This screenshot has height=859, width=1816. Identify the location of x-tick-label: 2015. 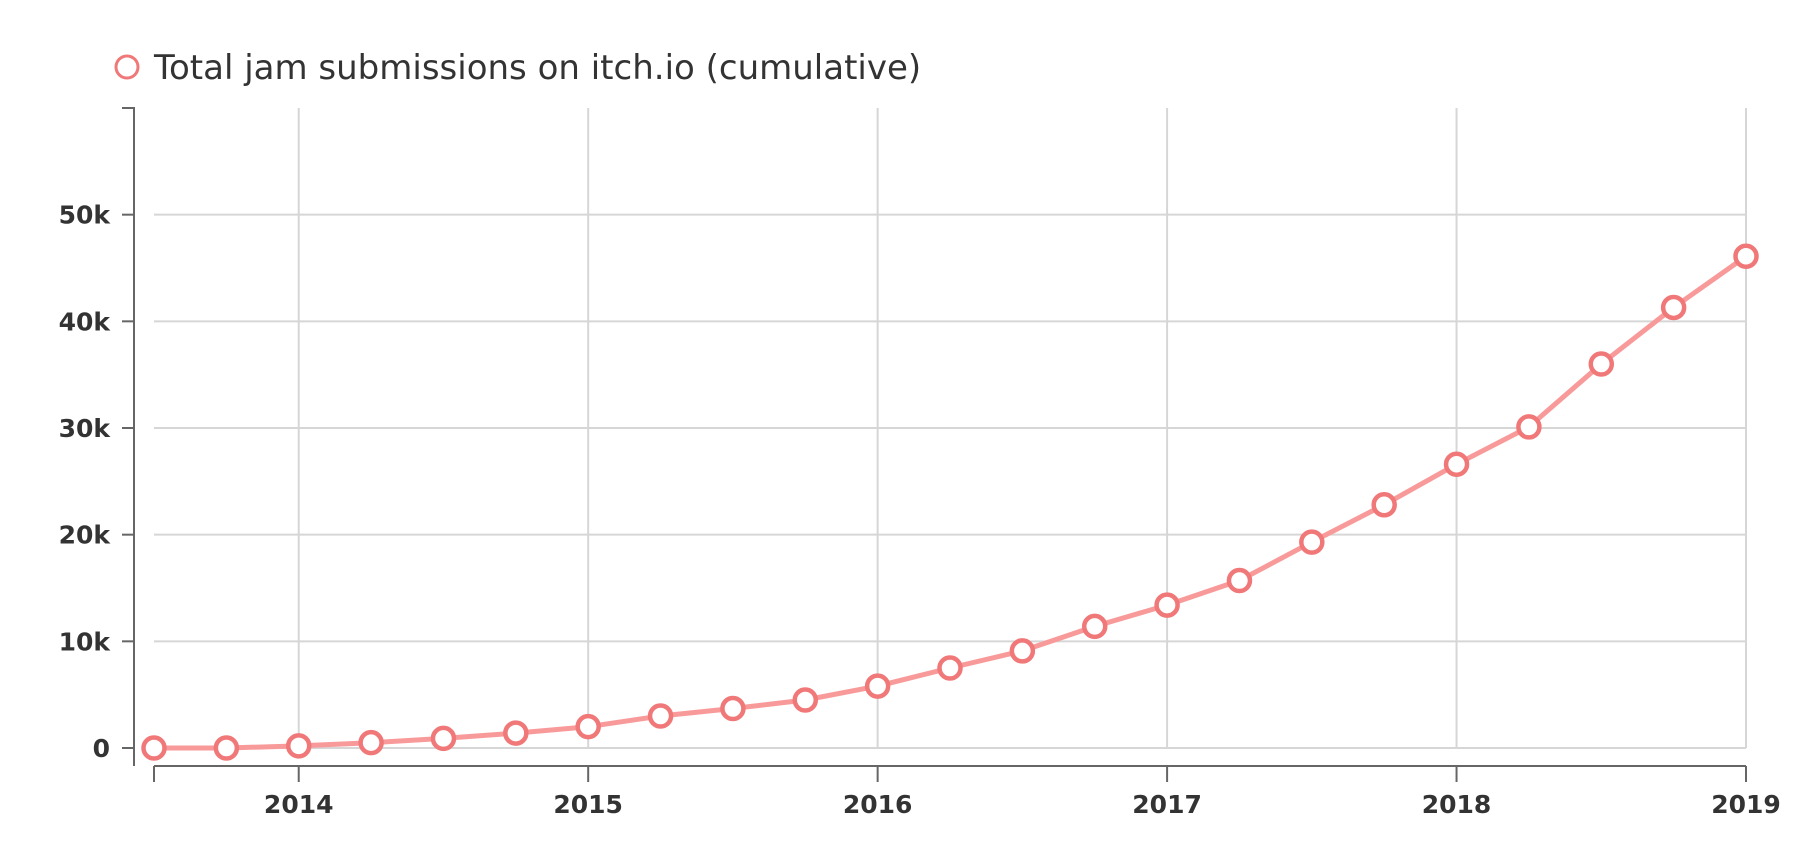
(588, 804).